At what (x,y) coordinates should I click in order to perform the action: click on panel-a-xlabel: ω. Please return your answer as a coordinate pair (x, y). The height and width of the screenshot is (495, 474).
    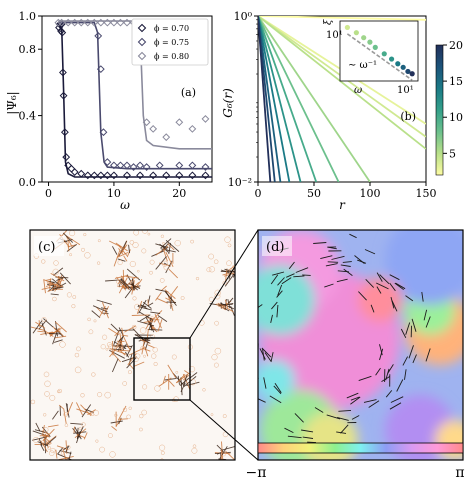
    Looking at the image, I should click on (125, 205).